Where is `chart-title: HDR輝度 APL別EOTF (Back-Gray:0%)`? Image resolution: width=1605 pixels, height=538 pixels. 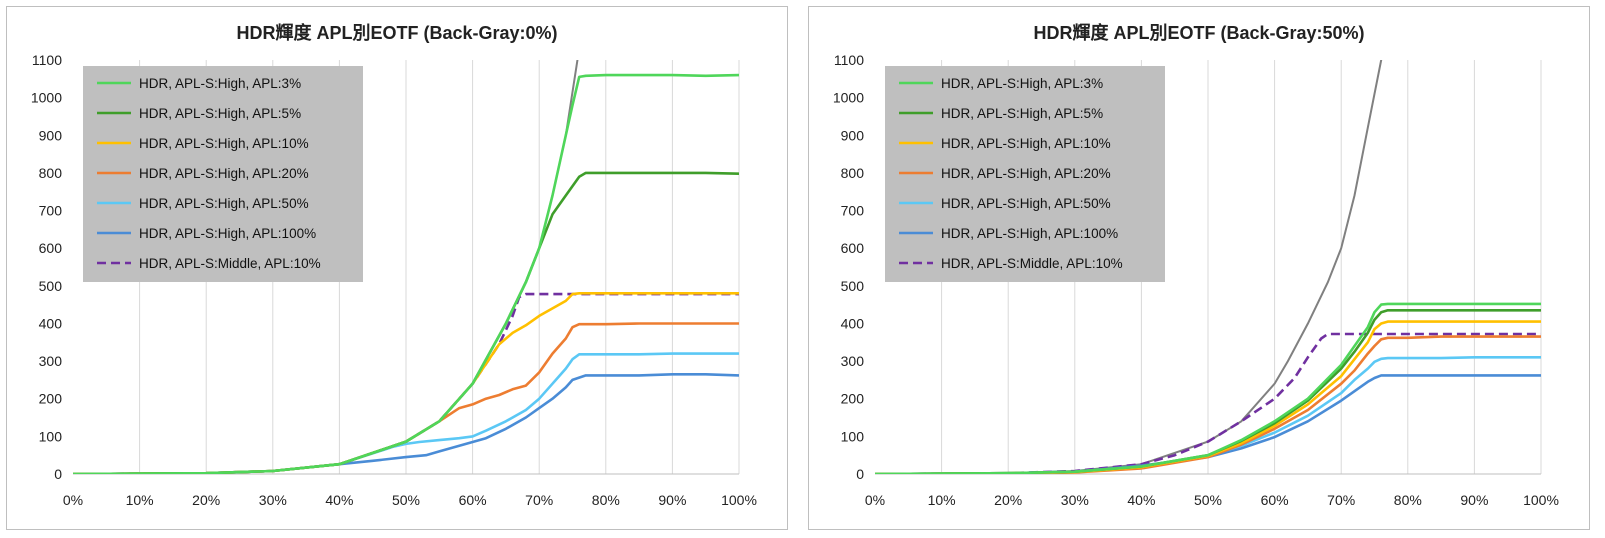 chart-title: HDR輝度 APL別EOTF (Back-Gray:0%) is located at coordinates (396, 32).